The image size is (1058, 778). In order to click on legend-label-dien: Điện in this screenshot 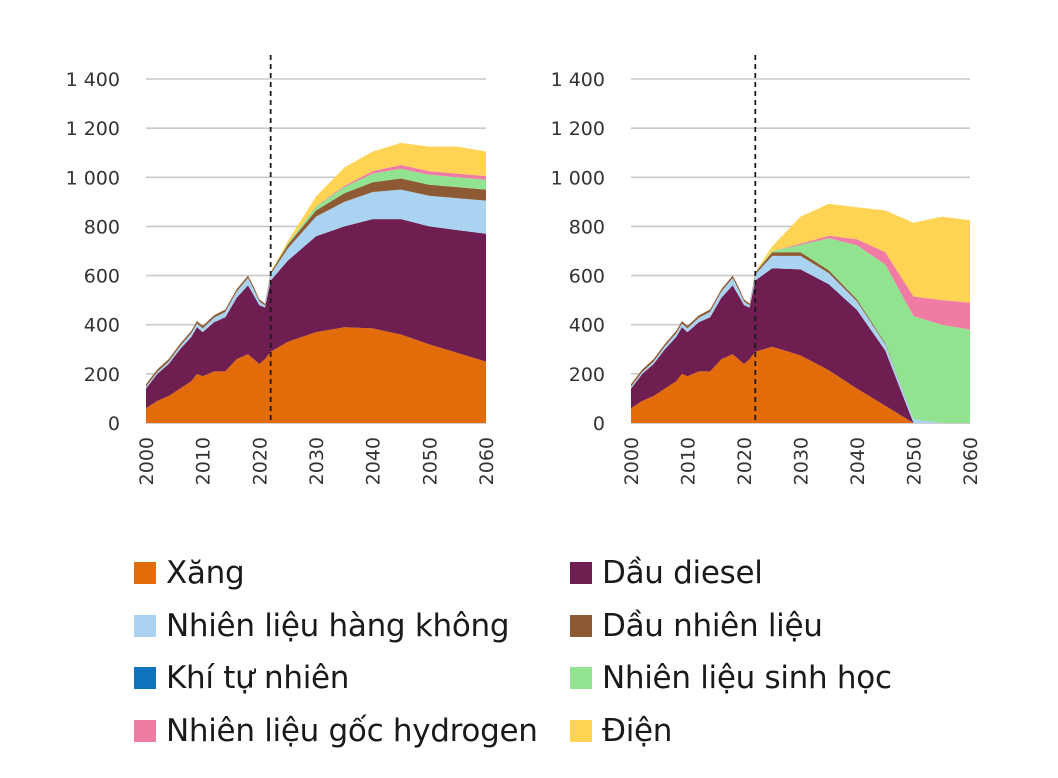, I will do `click(637, 731)`.